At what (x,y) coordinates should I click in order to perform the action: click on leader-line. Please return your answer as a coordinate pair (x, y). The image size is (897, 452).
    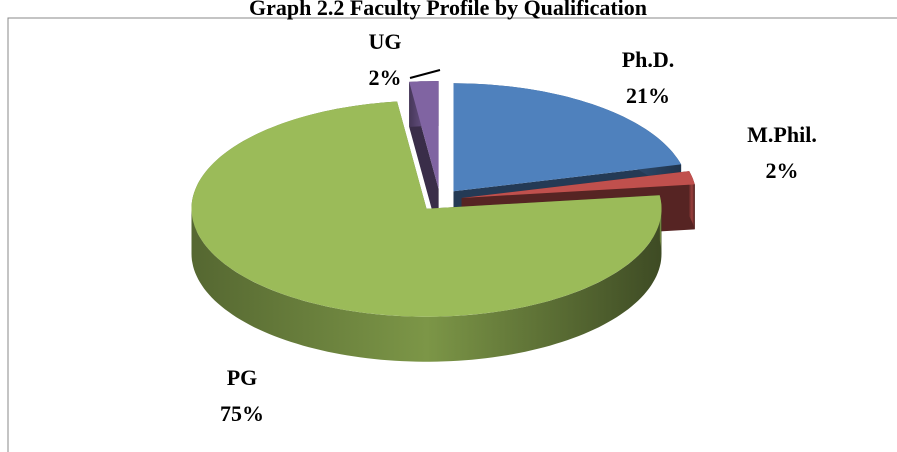
    Looking at the image, I should click on (425, 74).